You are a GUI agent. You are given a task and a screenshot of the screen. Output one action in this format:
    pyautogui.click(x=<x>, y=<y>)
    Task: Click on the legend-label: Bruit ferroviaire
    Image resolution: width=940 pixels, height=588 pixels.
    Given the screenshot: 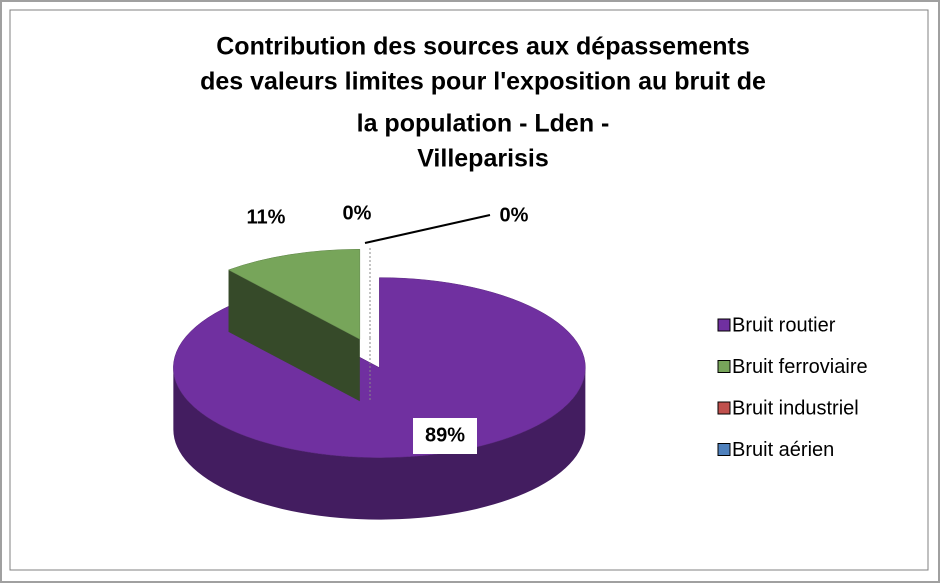 What is the action you would take?
    pyautogui.click(x=800, y=367)
    